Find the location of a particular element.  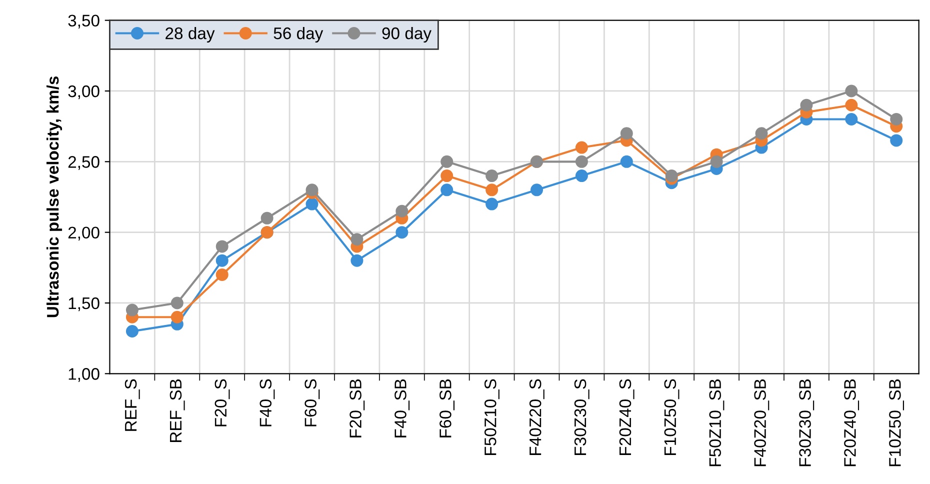

y-tick-label: 3,00 is located at coordinates (84, 92).